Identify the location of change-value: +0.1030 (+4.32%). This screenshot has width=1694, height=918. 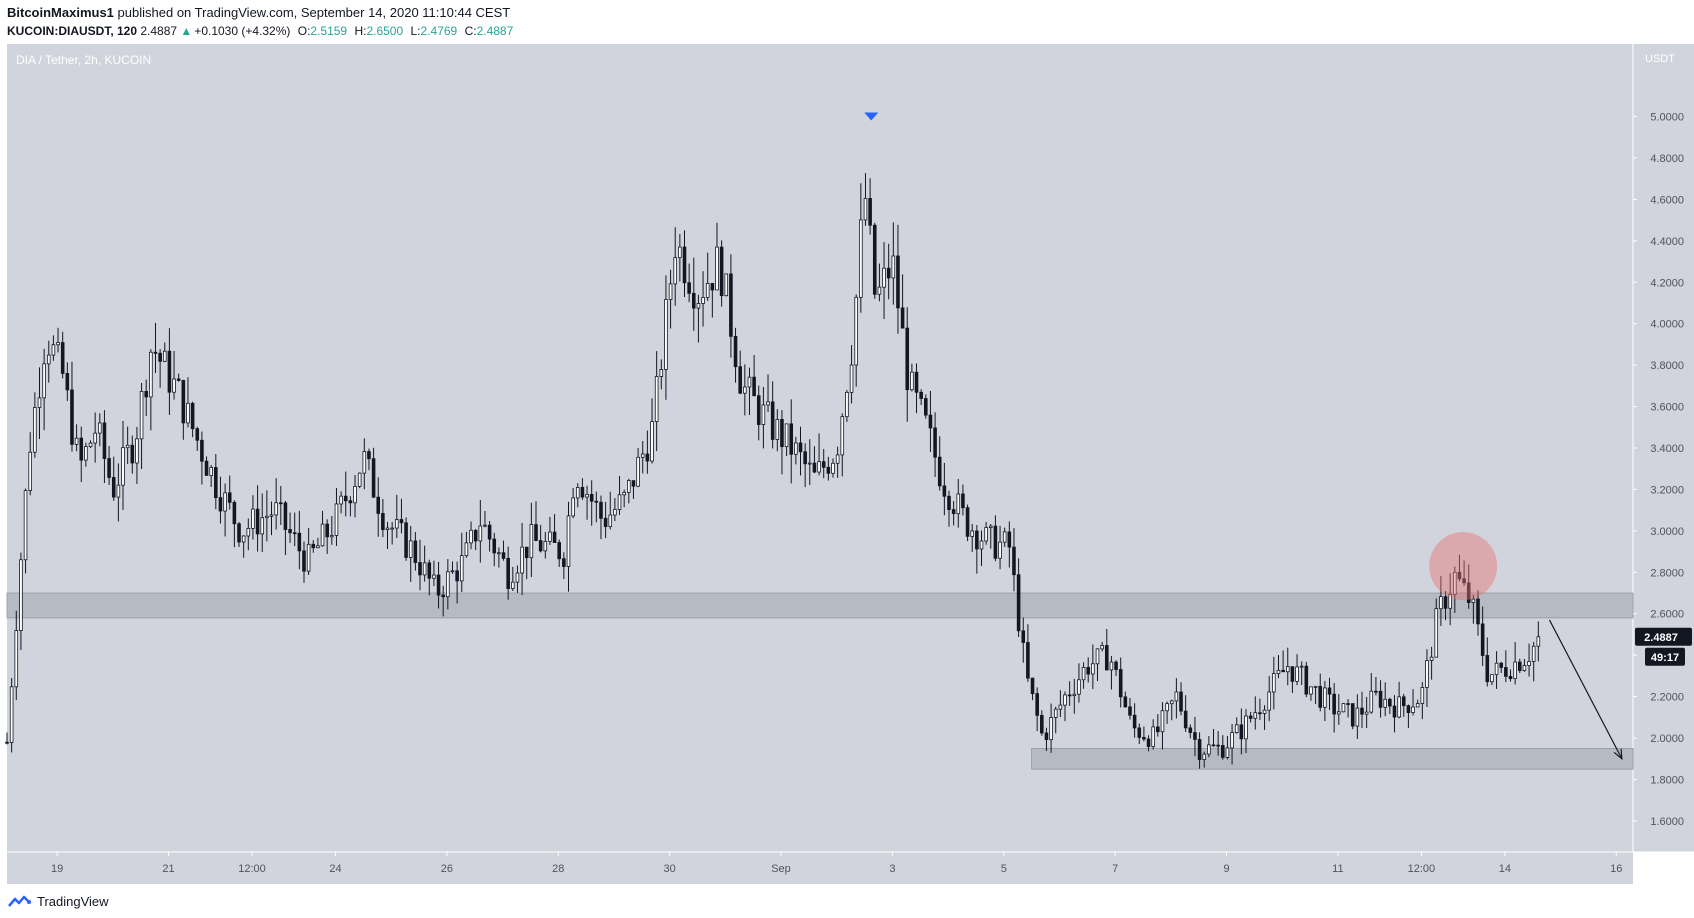
(242, 31).